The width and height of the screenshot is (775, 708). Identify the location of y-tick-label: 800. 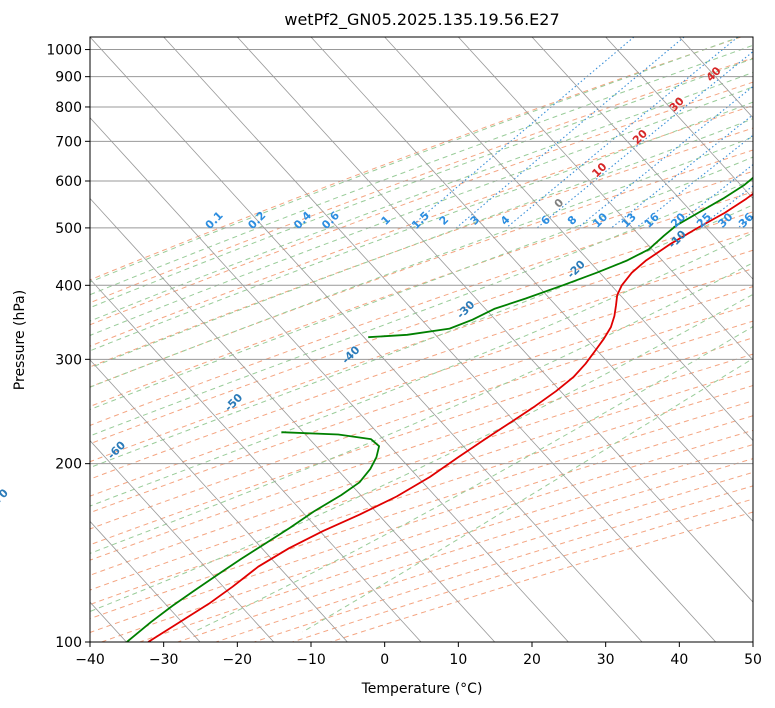
(68, 108).